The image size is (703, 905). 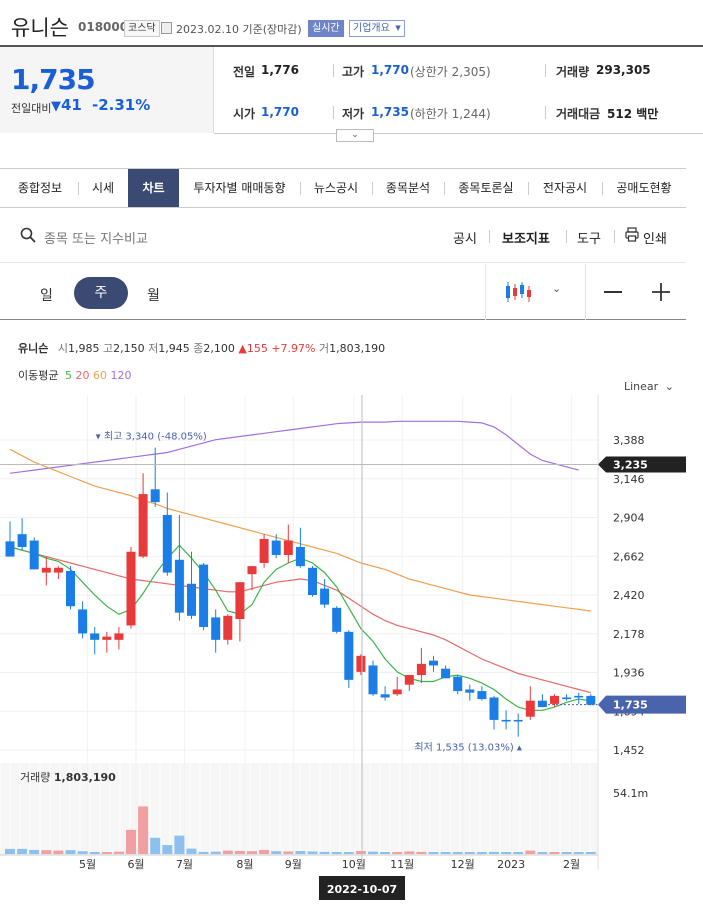 I want to click on collapse-button: ⌄, so click(x=355, y=135).